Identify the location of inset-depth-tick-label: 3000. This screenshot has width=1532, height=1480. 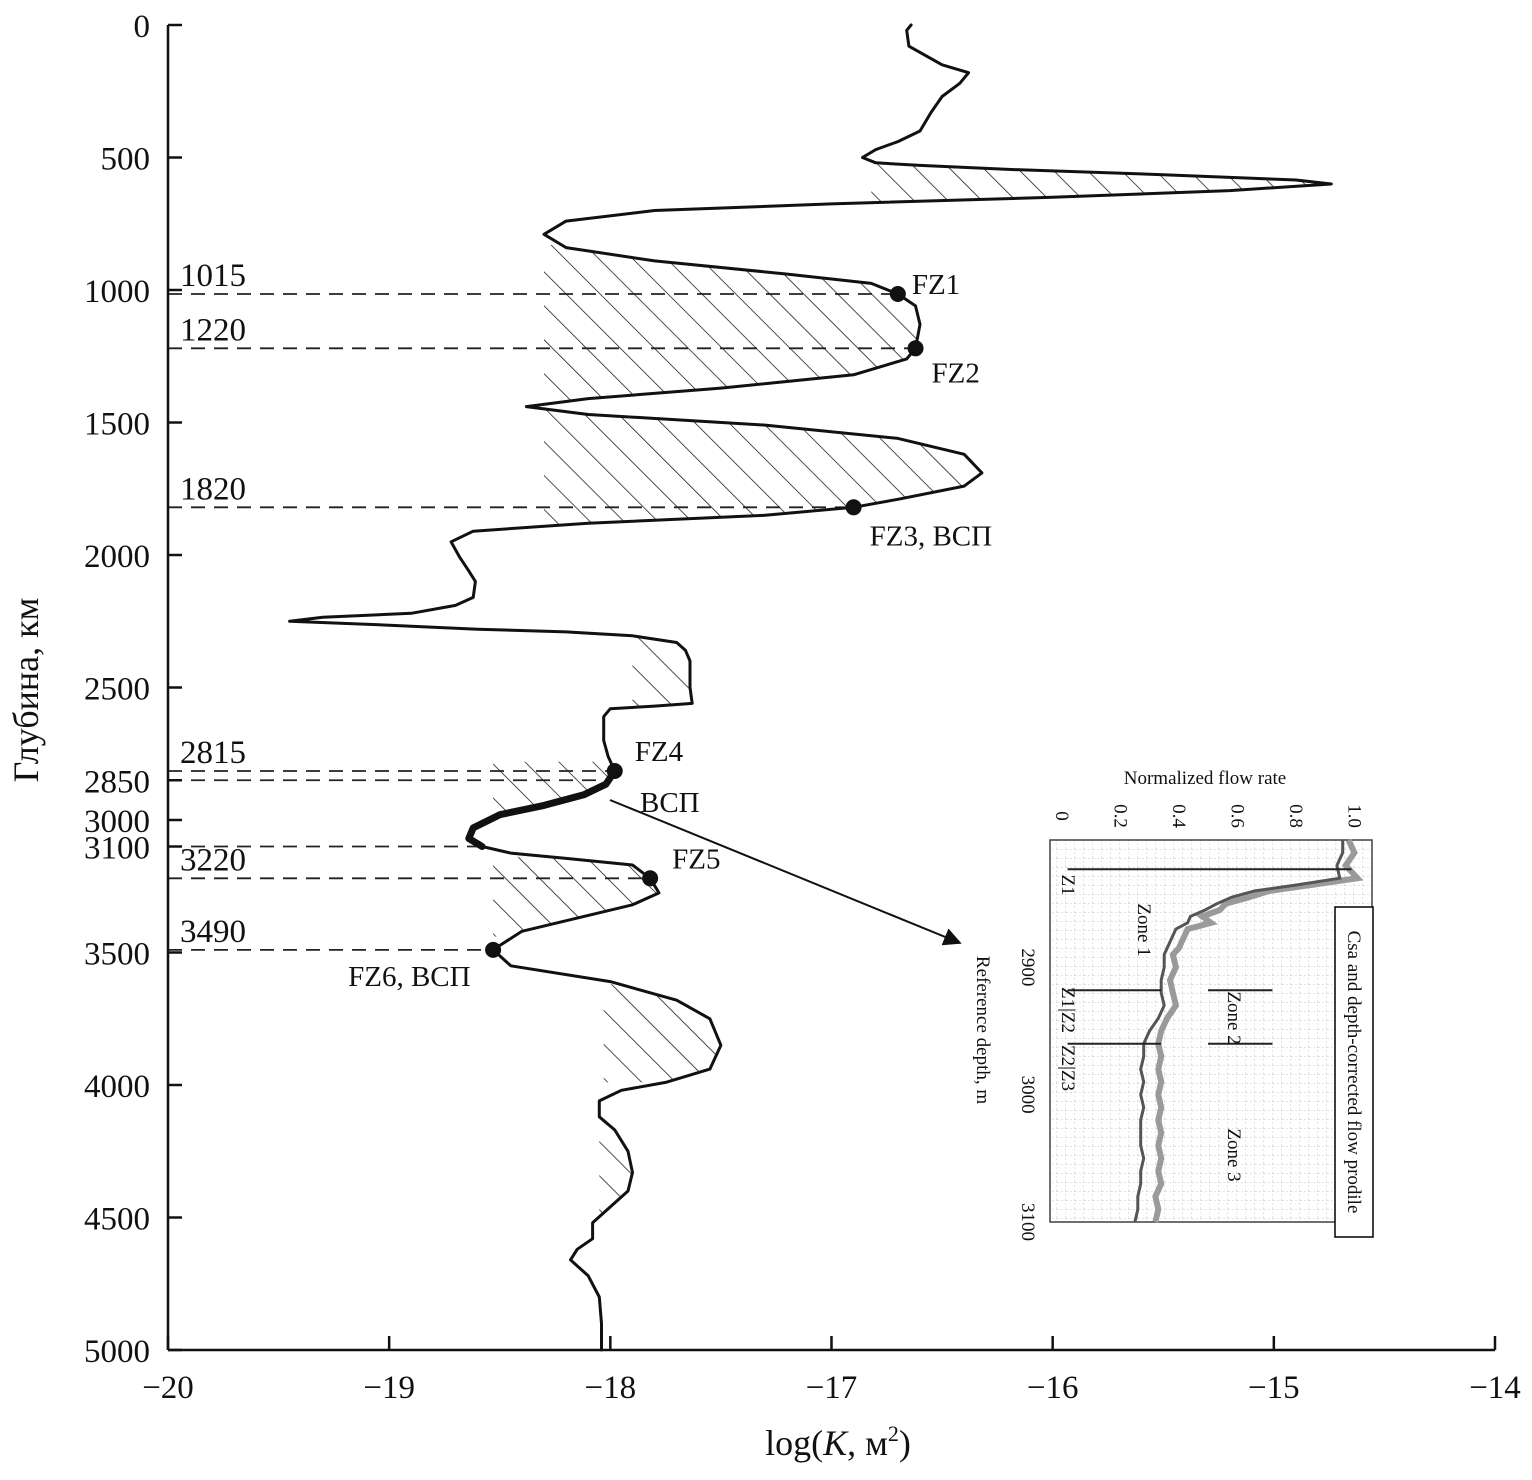
(1027, 1095).